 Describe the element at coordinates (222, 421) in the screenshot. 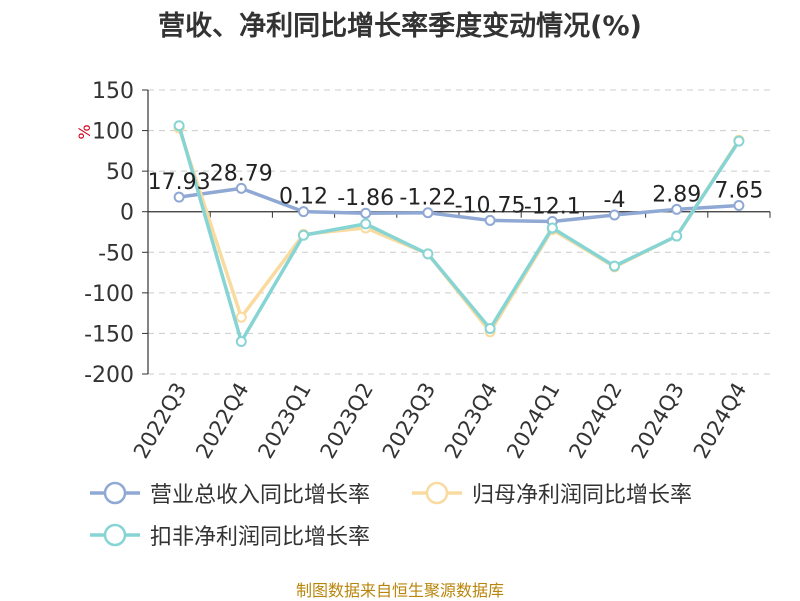

I see `x-tick-label: 2022Q4` at that location.